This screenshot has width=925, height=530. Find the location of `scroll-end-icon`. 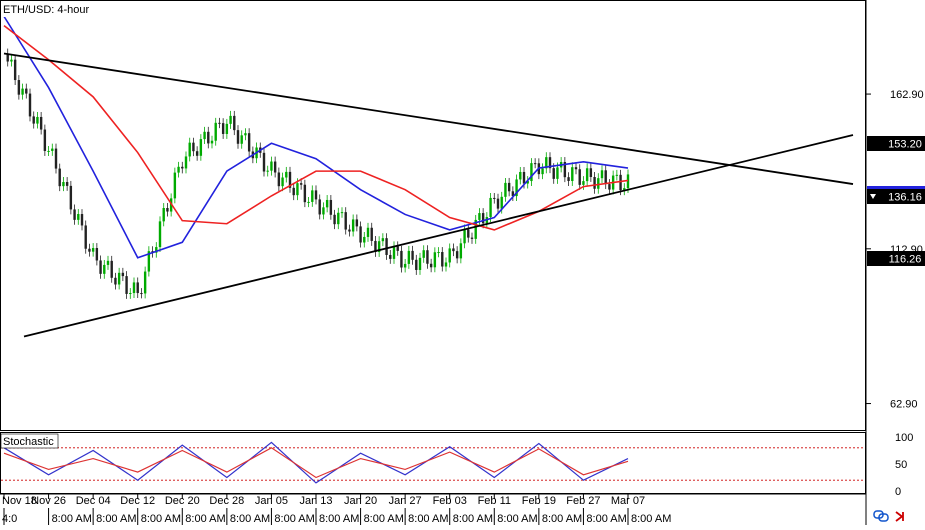

scroll-end-icon is located at coordinates (899, 516).